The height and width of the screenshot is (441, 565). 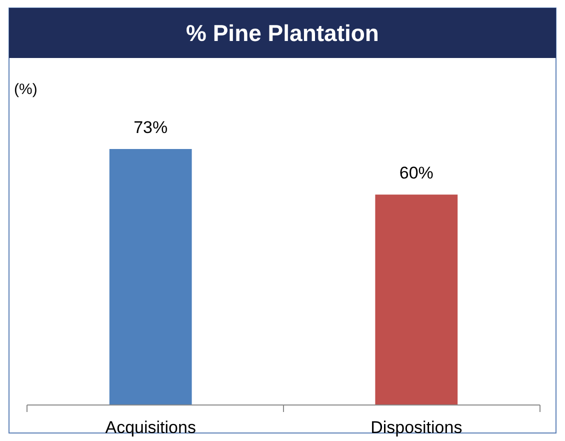 I want to click on data-label: 73%, so click(x=151, y=127).